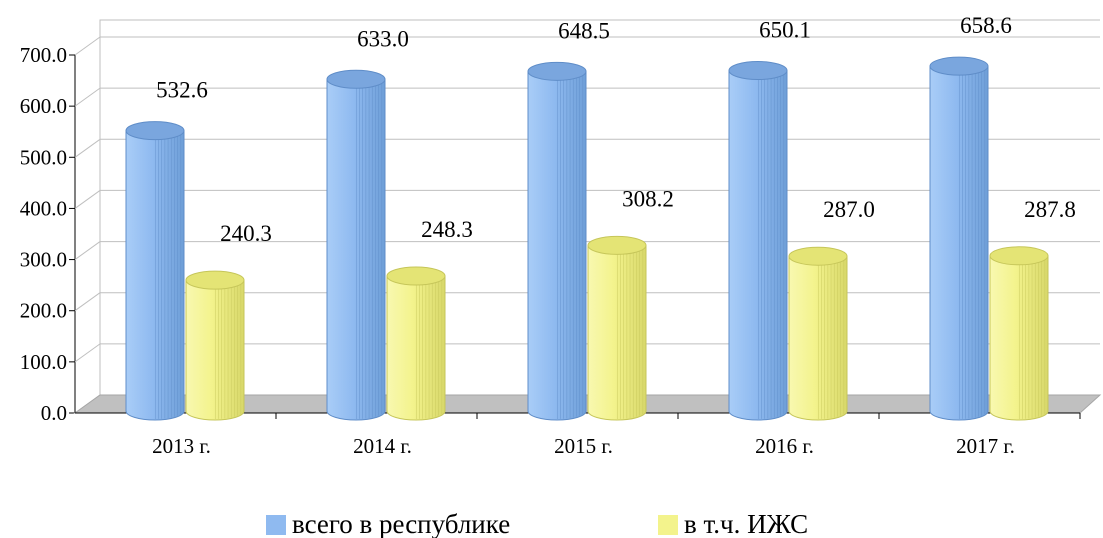  I want to click on legend-label: в т.ч. ИЖС, so click(746, 523).